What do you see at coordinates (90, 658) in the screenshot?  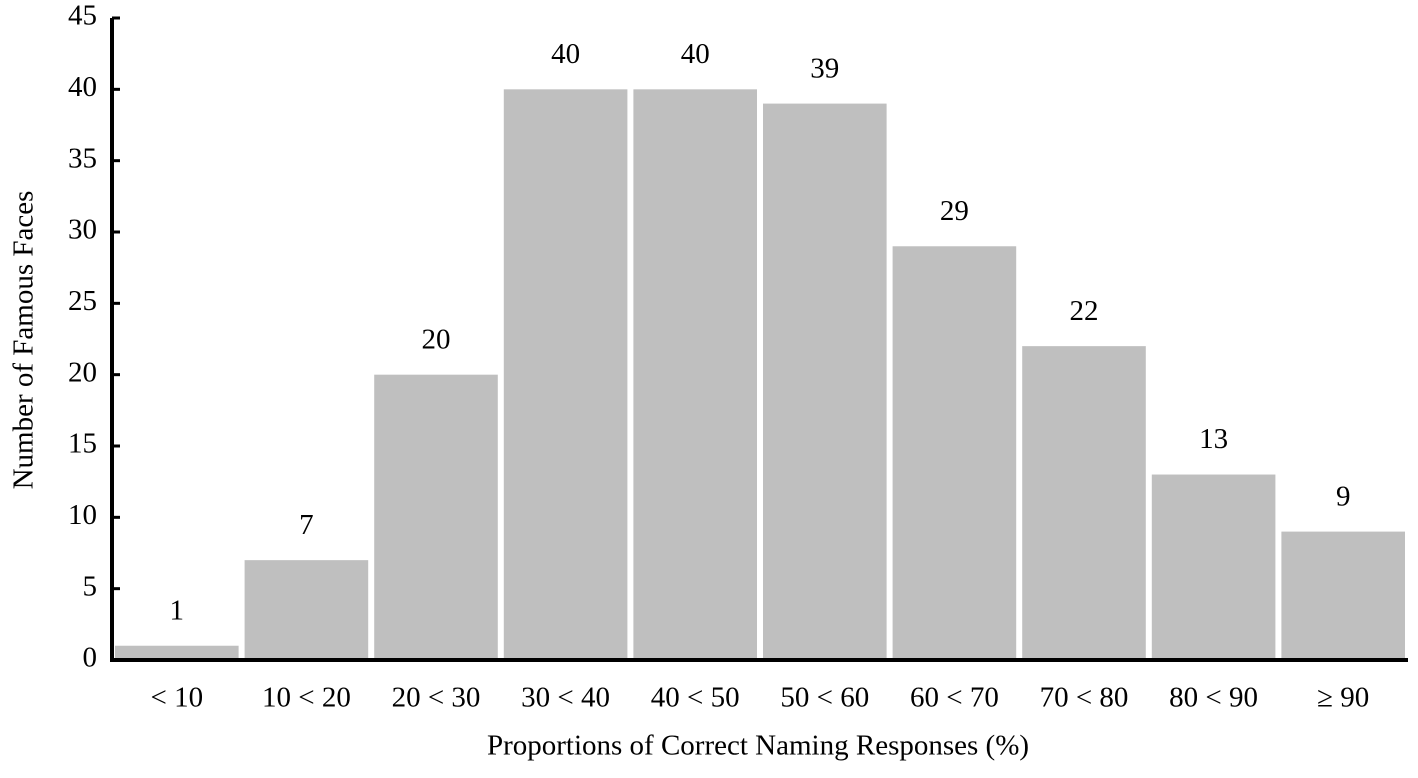 I see `y-tick-label: 0` at bounding box center [90, 658].